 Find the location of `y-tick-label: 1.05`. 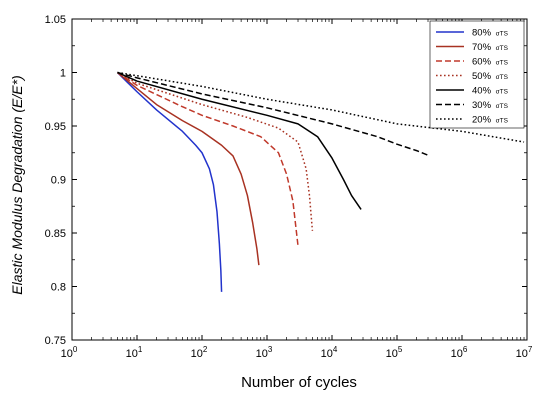

y-tick-label: 1.05 is located at coordinates (55, 20).